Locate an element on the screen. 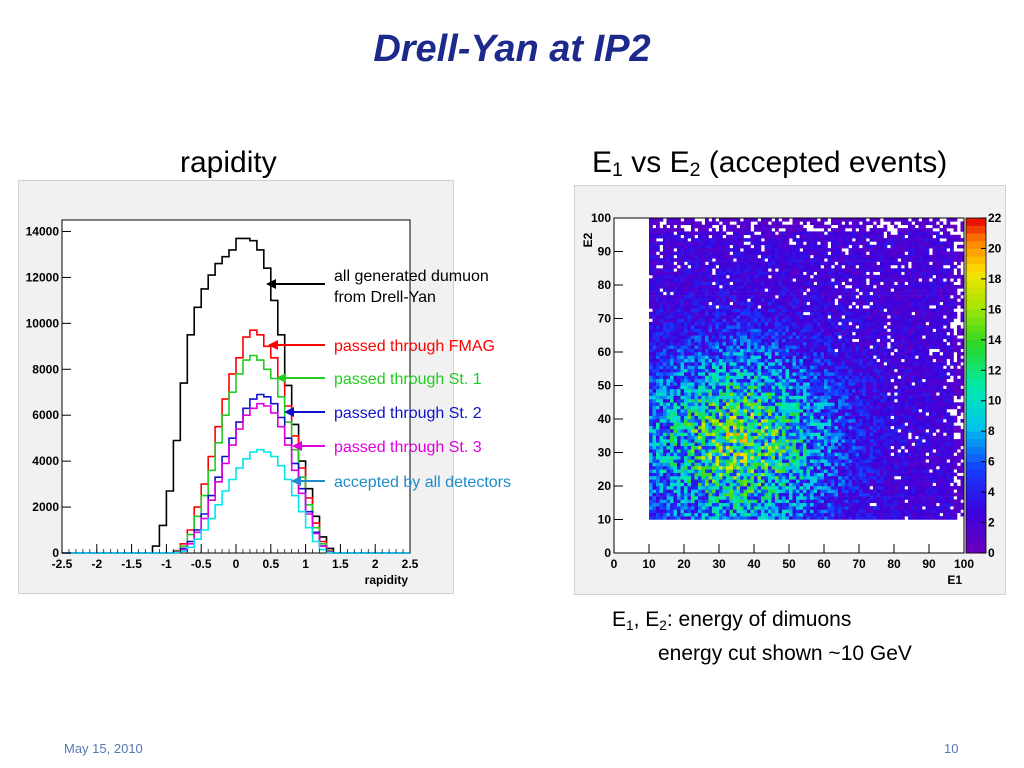 The image size is (1024, 768). y-tick-label: 0 is located at coordinates (55, 553).